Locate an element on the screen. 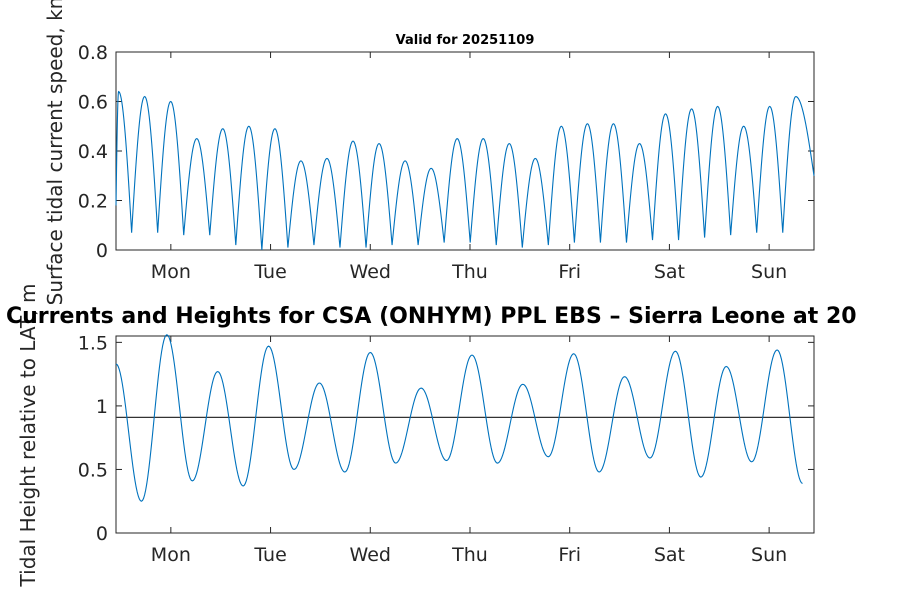  current-x-tick-label: Fri is located at coordinates (569, 272).